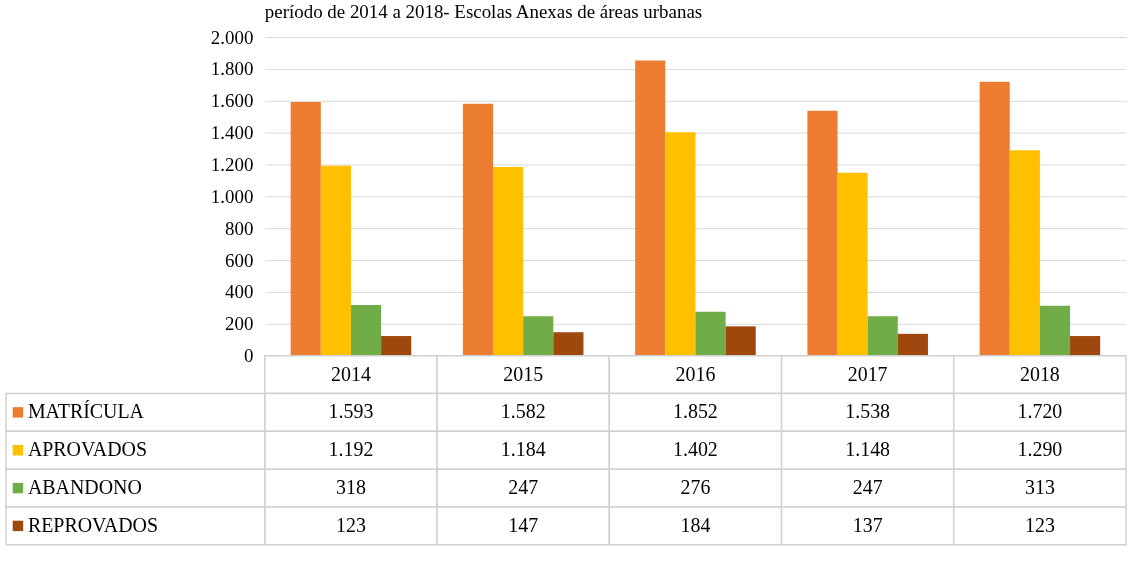  Describe the element at coordinates (523, 449) in the screenshot. I see `data-label: 1.184` at that location.